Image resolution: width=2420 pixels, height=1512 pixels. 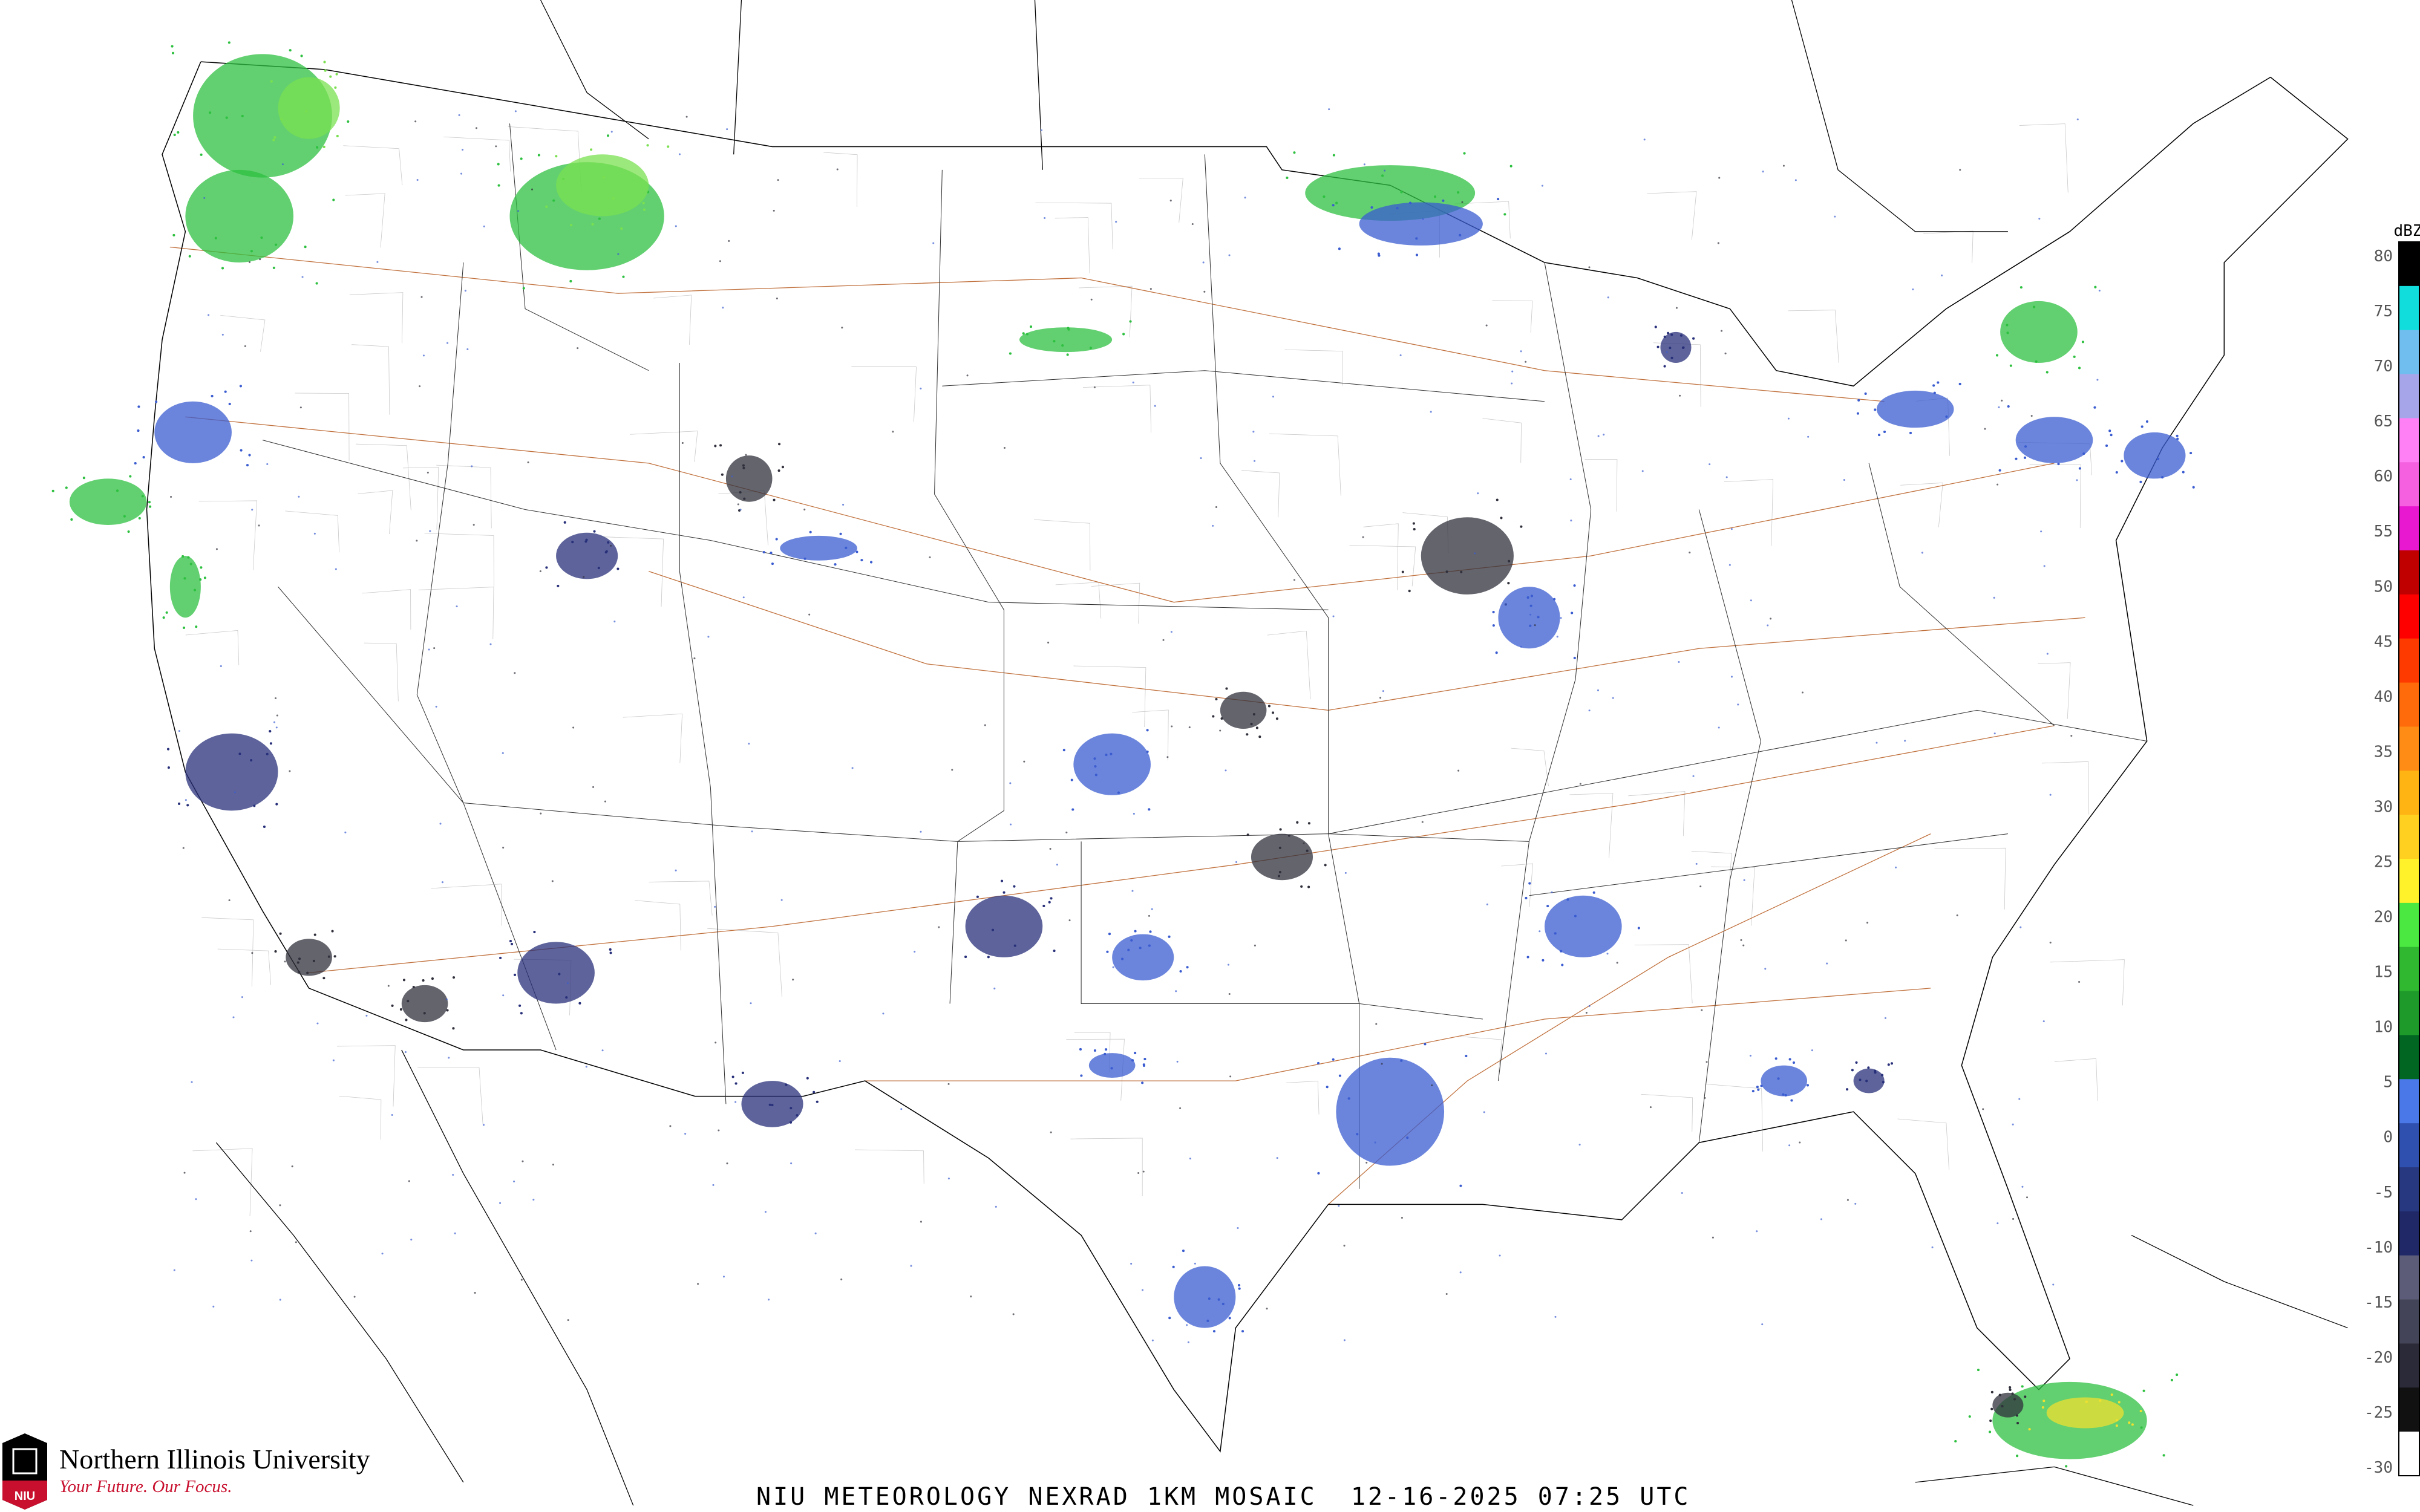 I want to click on university-name: Northern Illinois University, so click(x=214, y=1459).